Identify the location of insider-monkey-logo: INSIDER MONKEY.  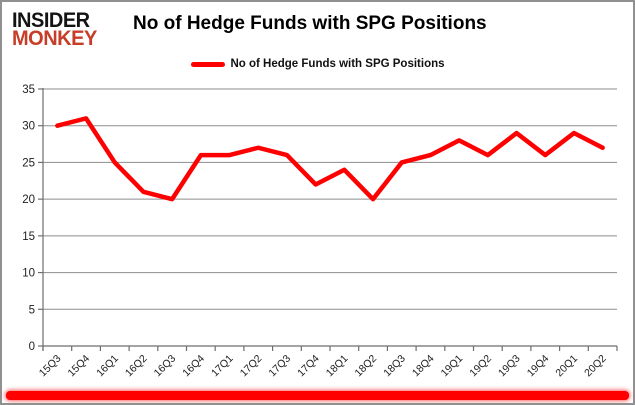
(54, 29).